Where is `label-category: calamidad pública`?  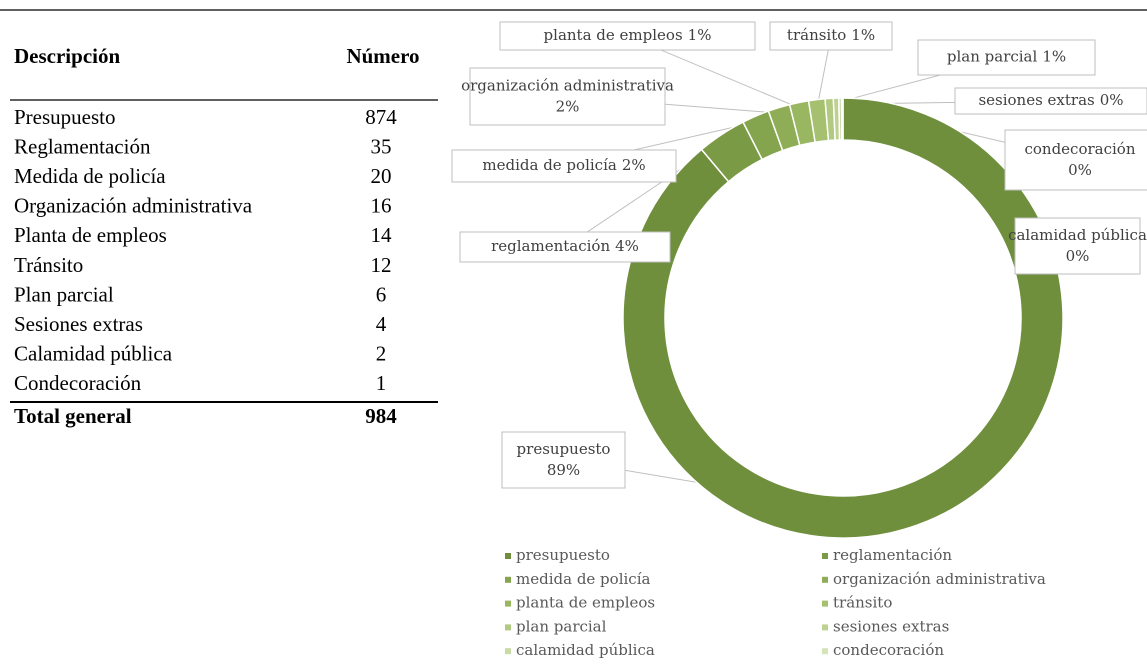 label-category: calamidad pública is located at coordinates (1077, 235).